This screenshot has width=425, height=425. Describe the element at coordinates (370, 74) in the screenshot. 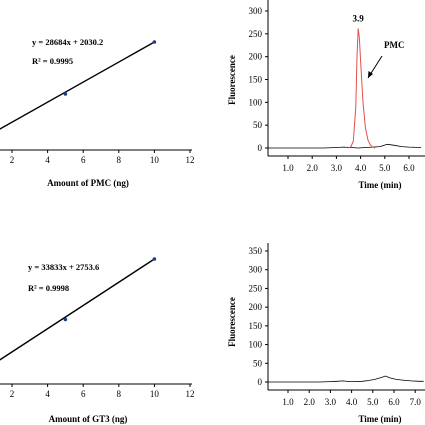

I see `pmc-peak-arrow-head` at that location.